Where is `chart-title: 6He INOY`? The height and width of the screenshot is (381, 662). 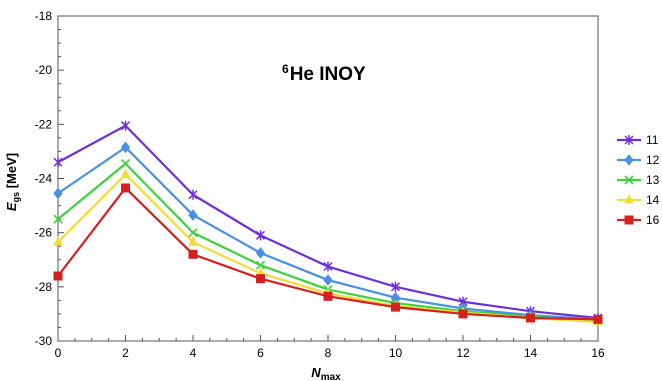 chart-title: 6He INOY is located at coordinates (324, 73).